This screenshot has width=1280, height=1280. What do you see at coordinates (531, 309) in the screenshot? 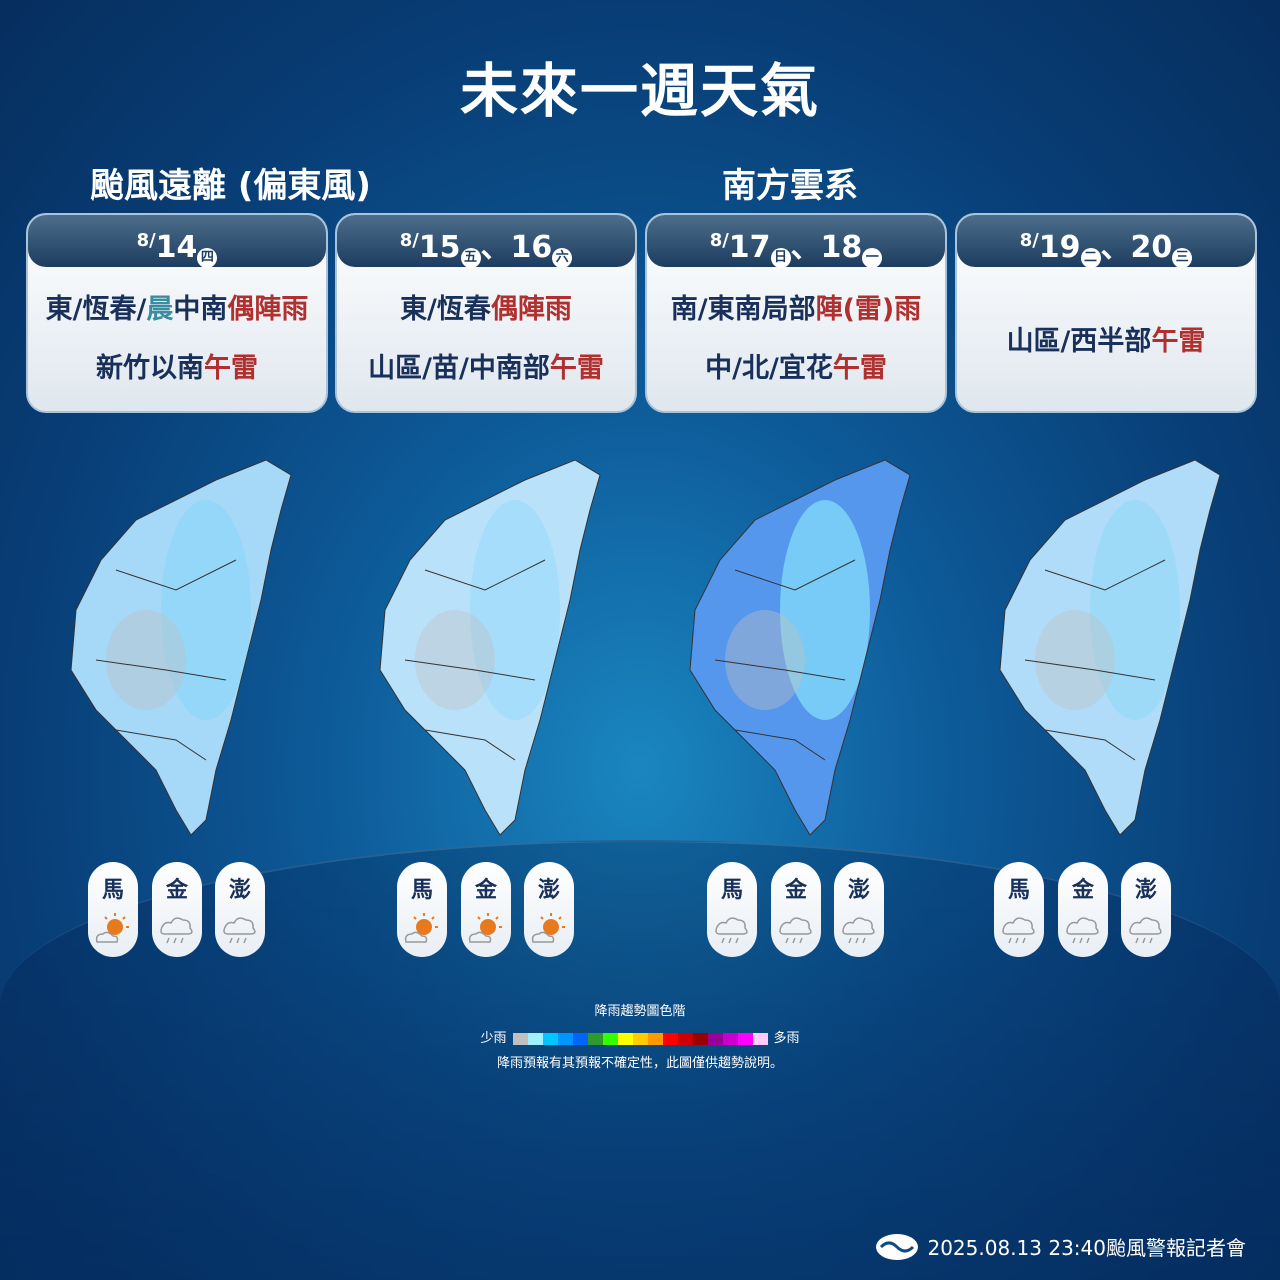
I see `forecast-text: 偶陣雨` at bounding box center [531, 309].